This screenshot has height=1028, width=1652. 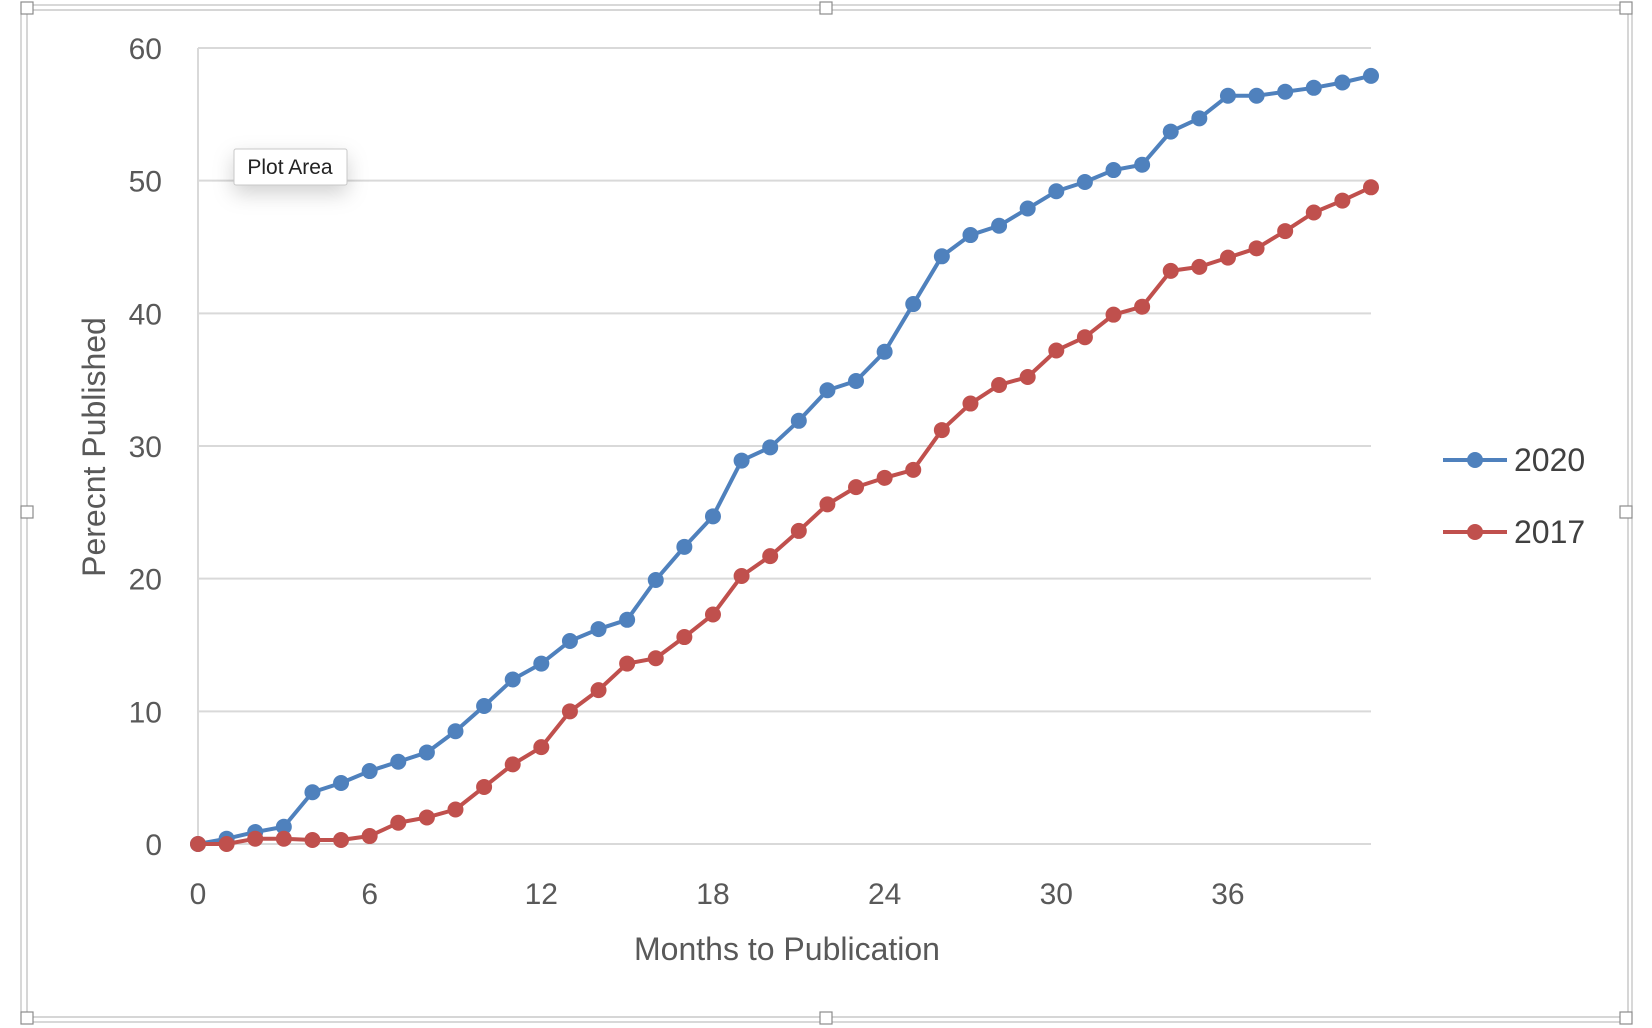 I want to click on x-axis-title: Months to Publication, so click(x=787, y=949).